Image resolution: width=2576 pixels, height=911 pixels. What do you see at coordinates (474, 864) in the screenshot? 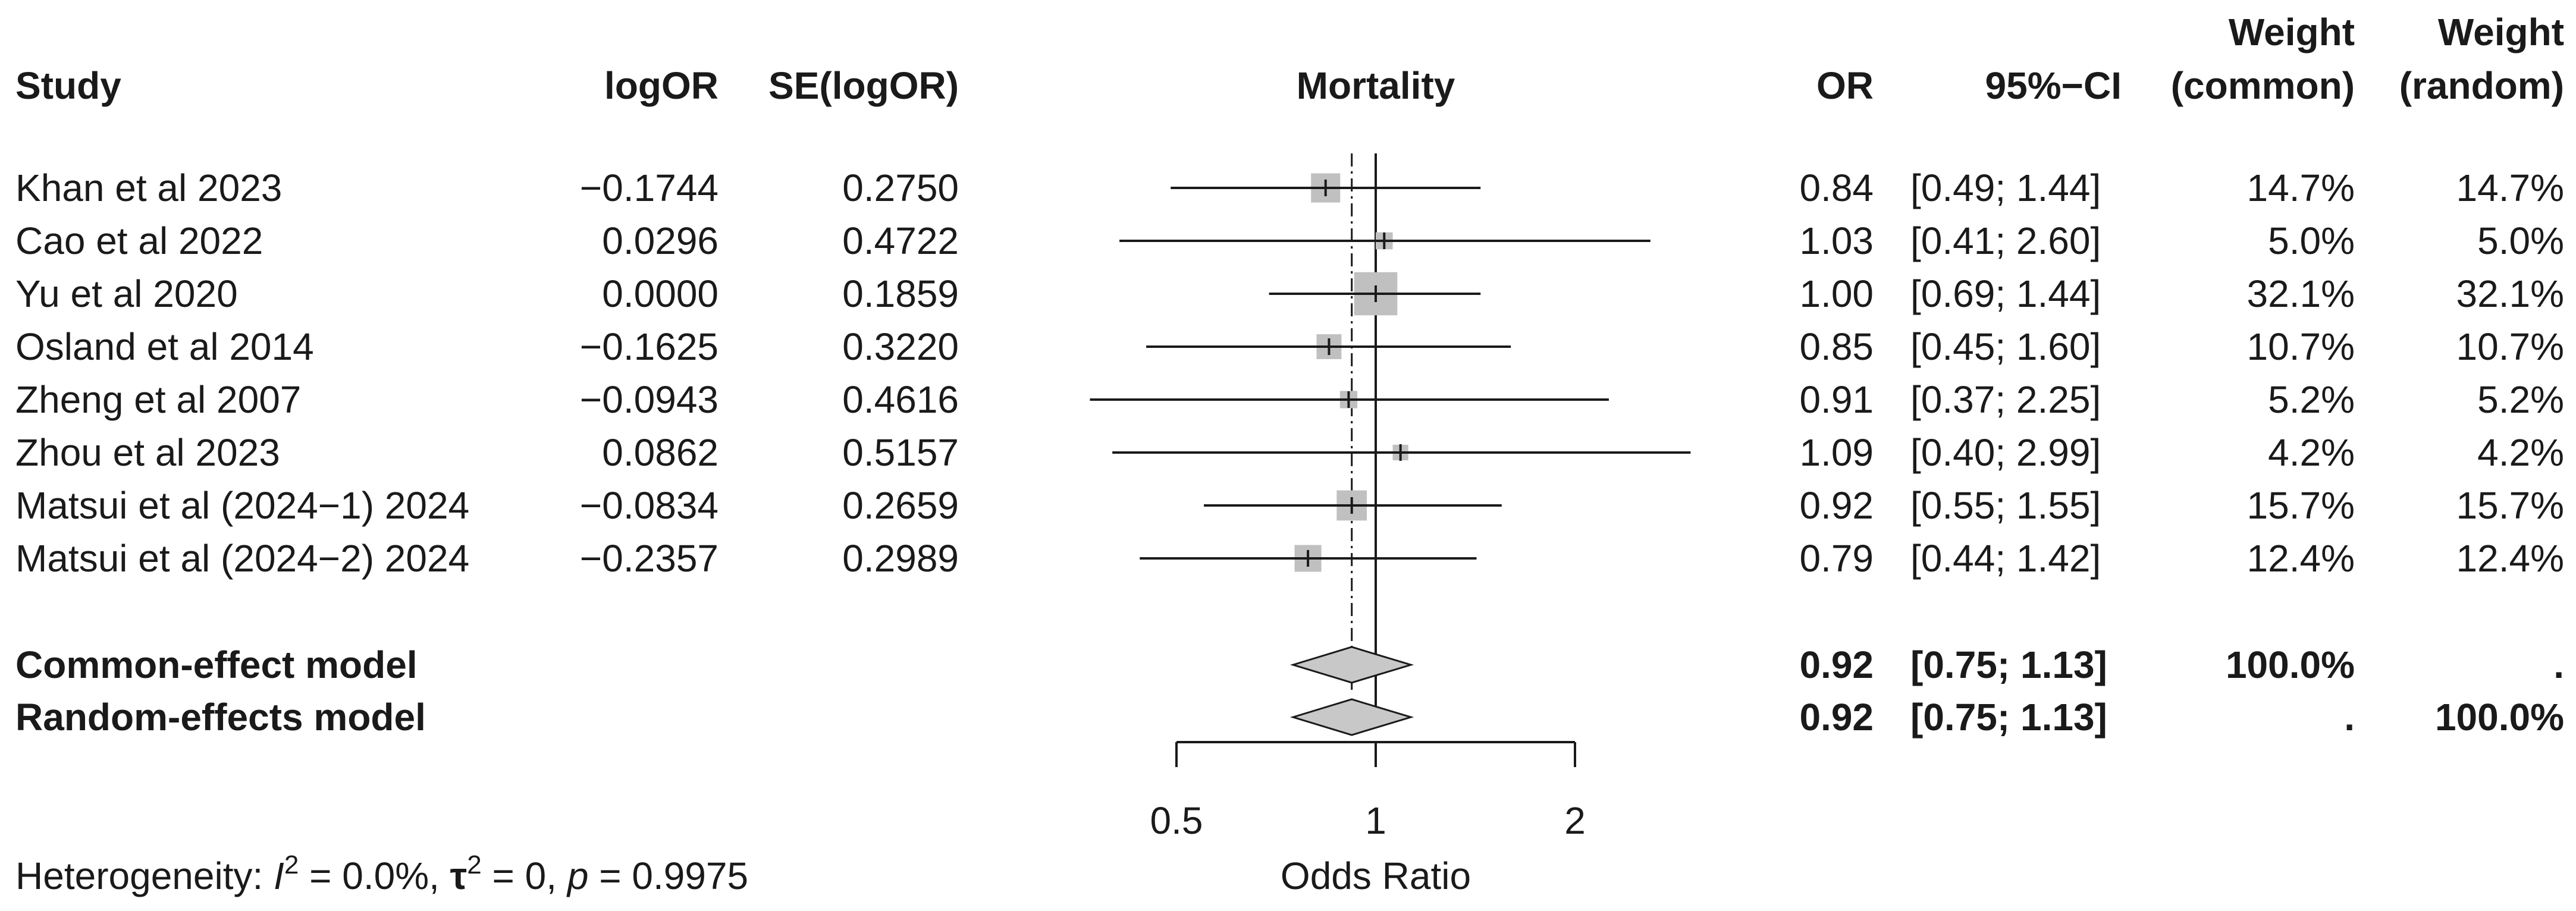
I see `tau2-superscript: 2` at bounding box center [474, 864].